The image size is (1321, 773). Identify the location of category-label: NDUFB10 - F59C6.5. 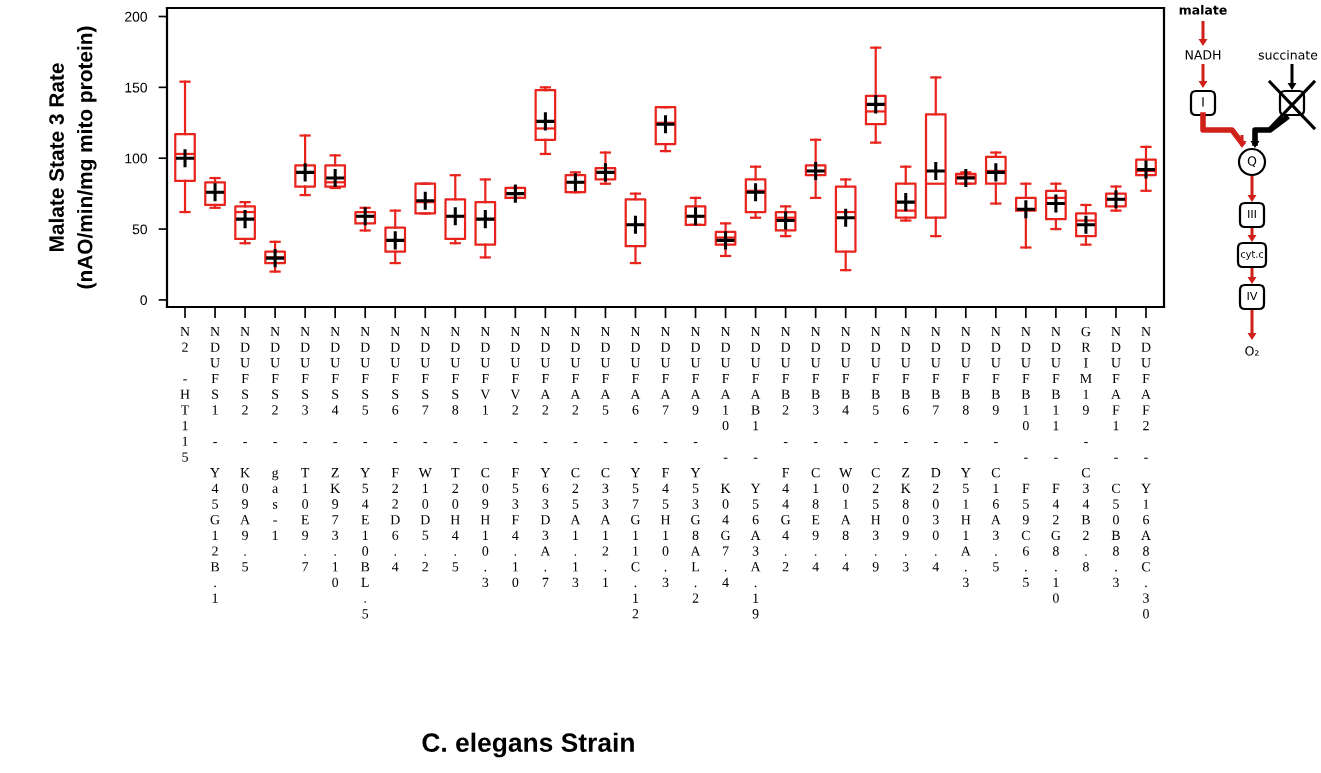
(1026, 457).